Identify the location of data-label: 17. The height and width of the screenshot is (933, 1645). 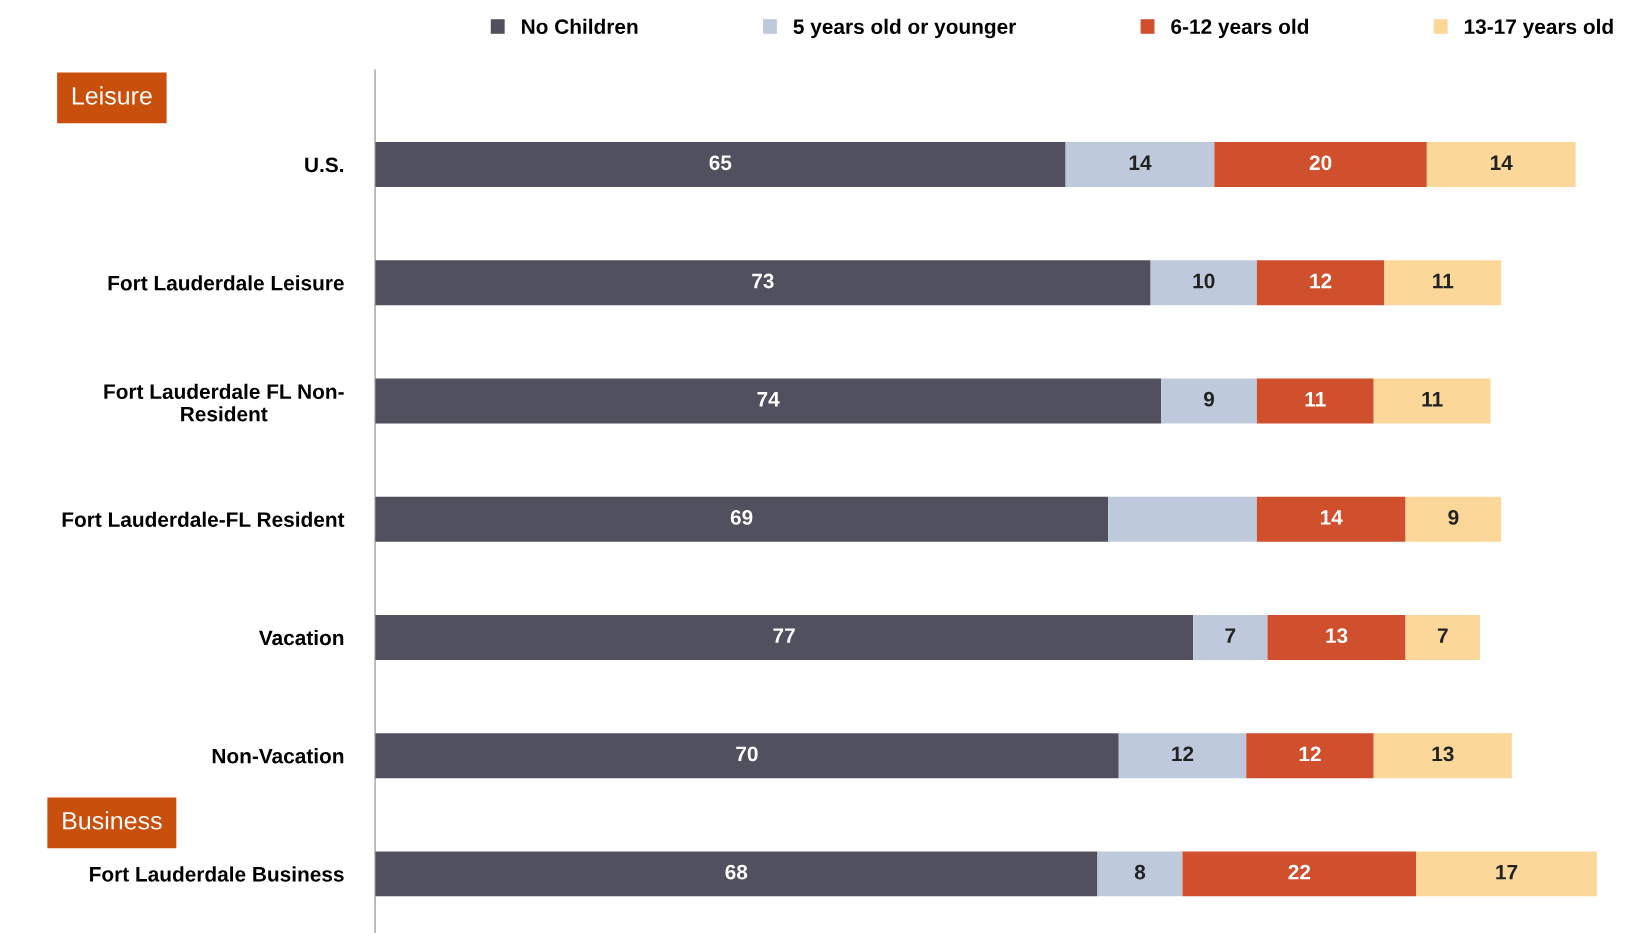
(1507, 872).